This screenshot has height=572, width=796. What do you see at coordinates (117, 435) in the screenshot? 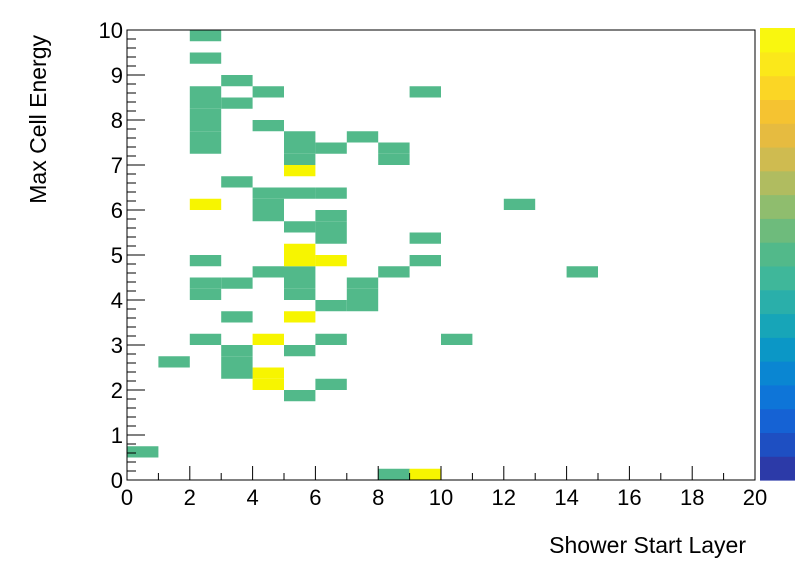
I see `y-tick-label: 1` at bounding box center [117, 435].